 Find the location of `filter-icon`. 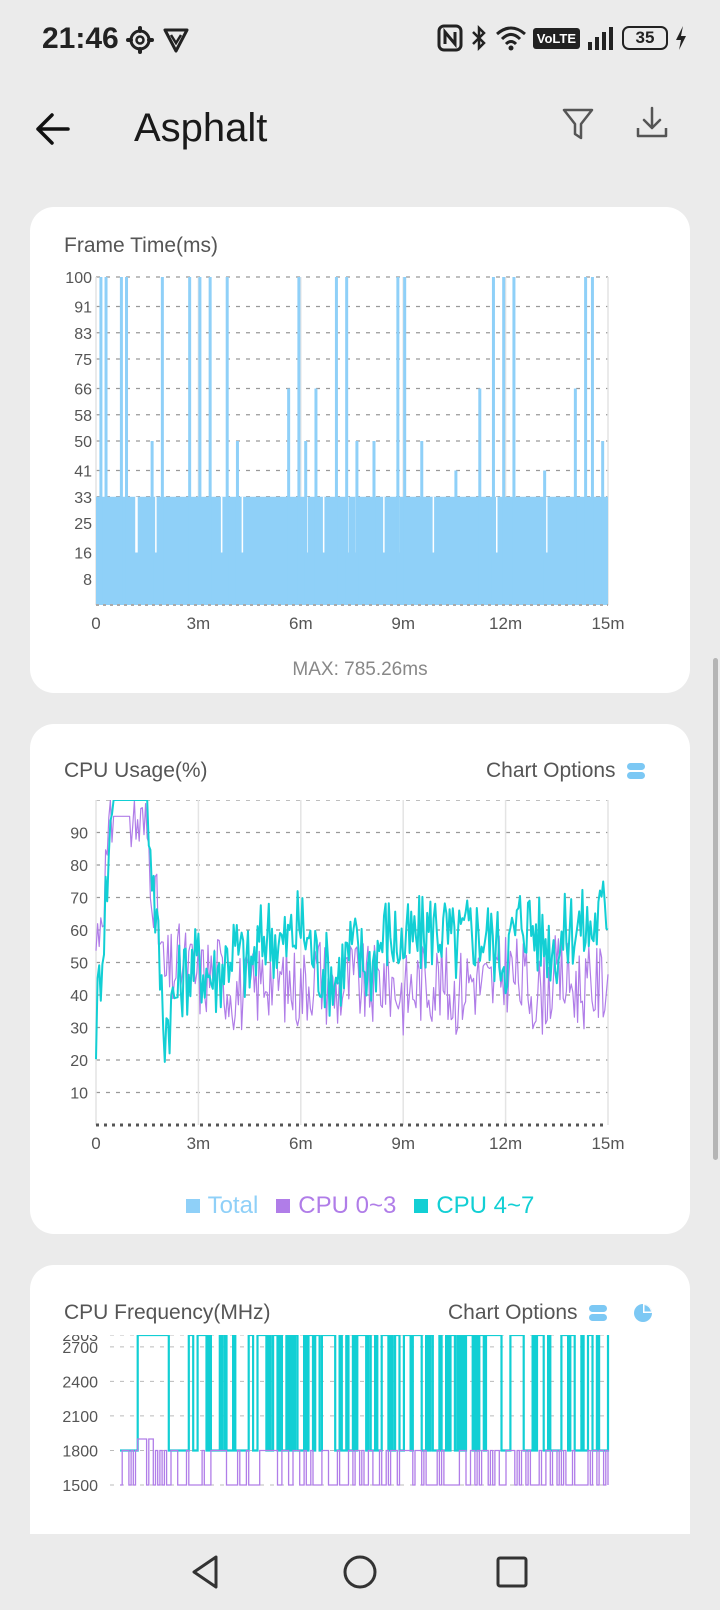

filter-icon is located at coordinates (578, 124).